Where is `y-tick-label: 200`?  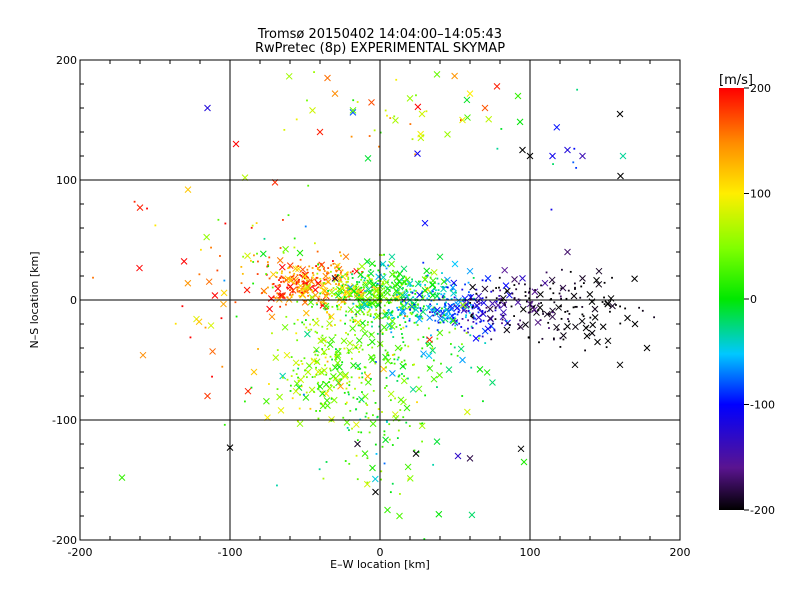 y-tick-label: 200 is located at coordinates (66, 60).